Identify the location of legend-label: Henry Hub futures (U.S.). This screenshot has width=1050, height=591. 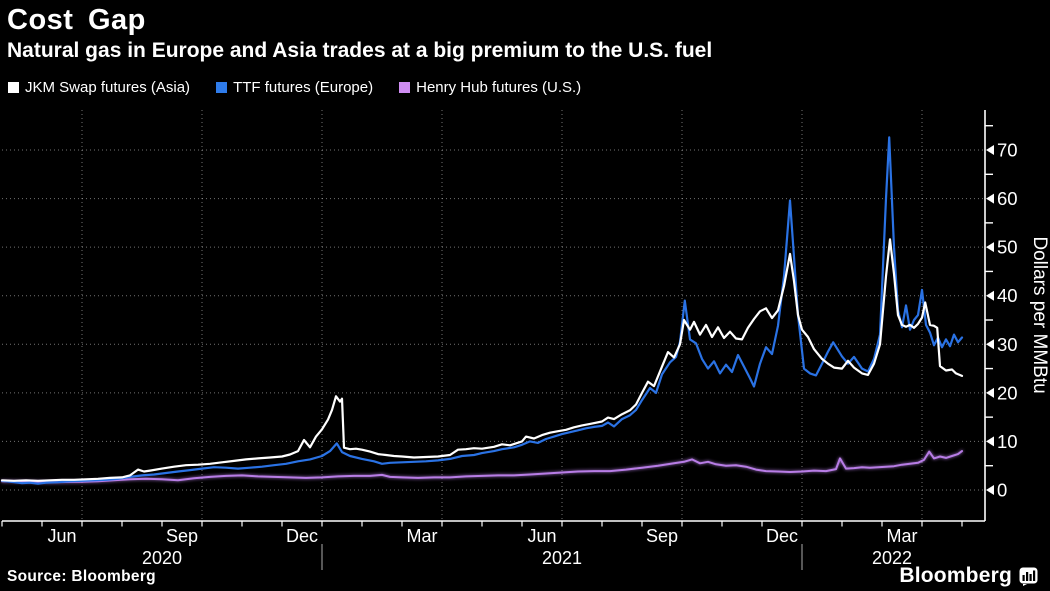
(499, 87).